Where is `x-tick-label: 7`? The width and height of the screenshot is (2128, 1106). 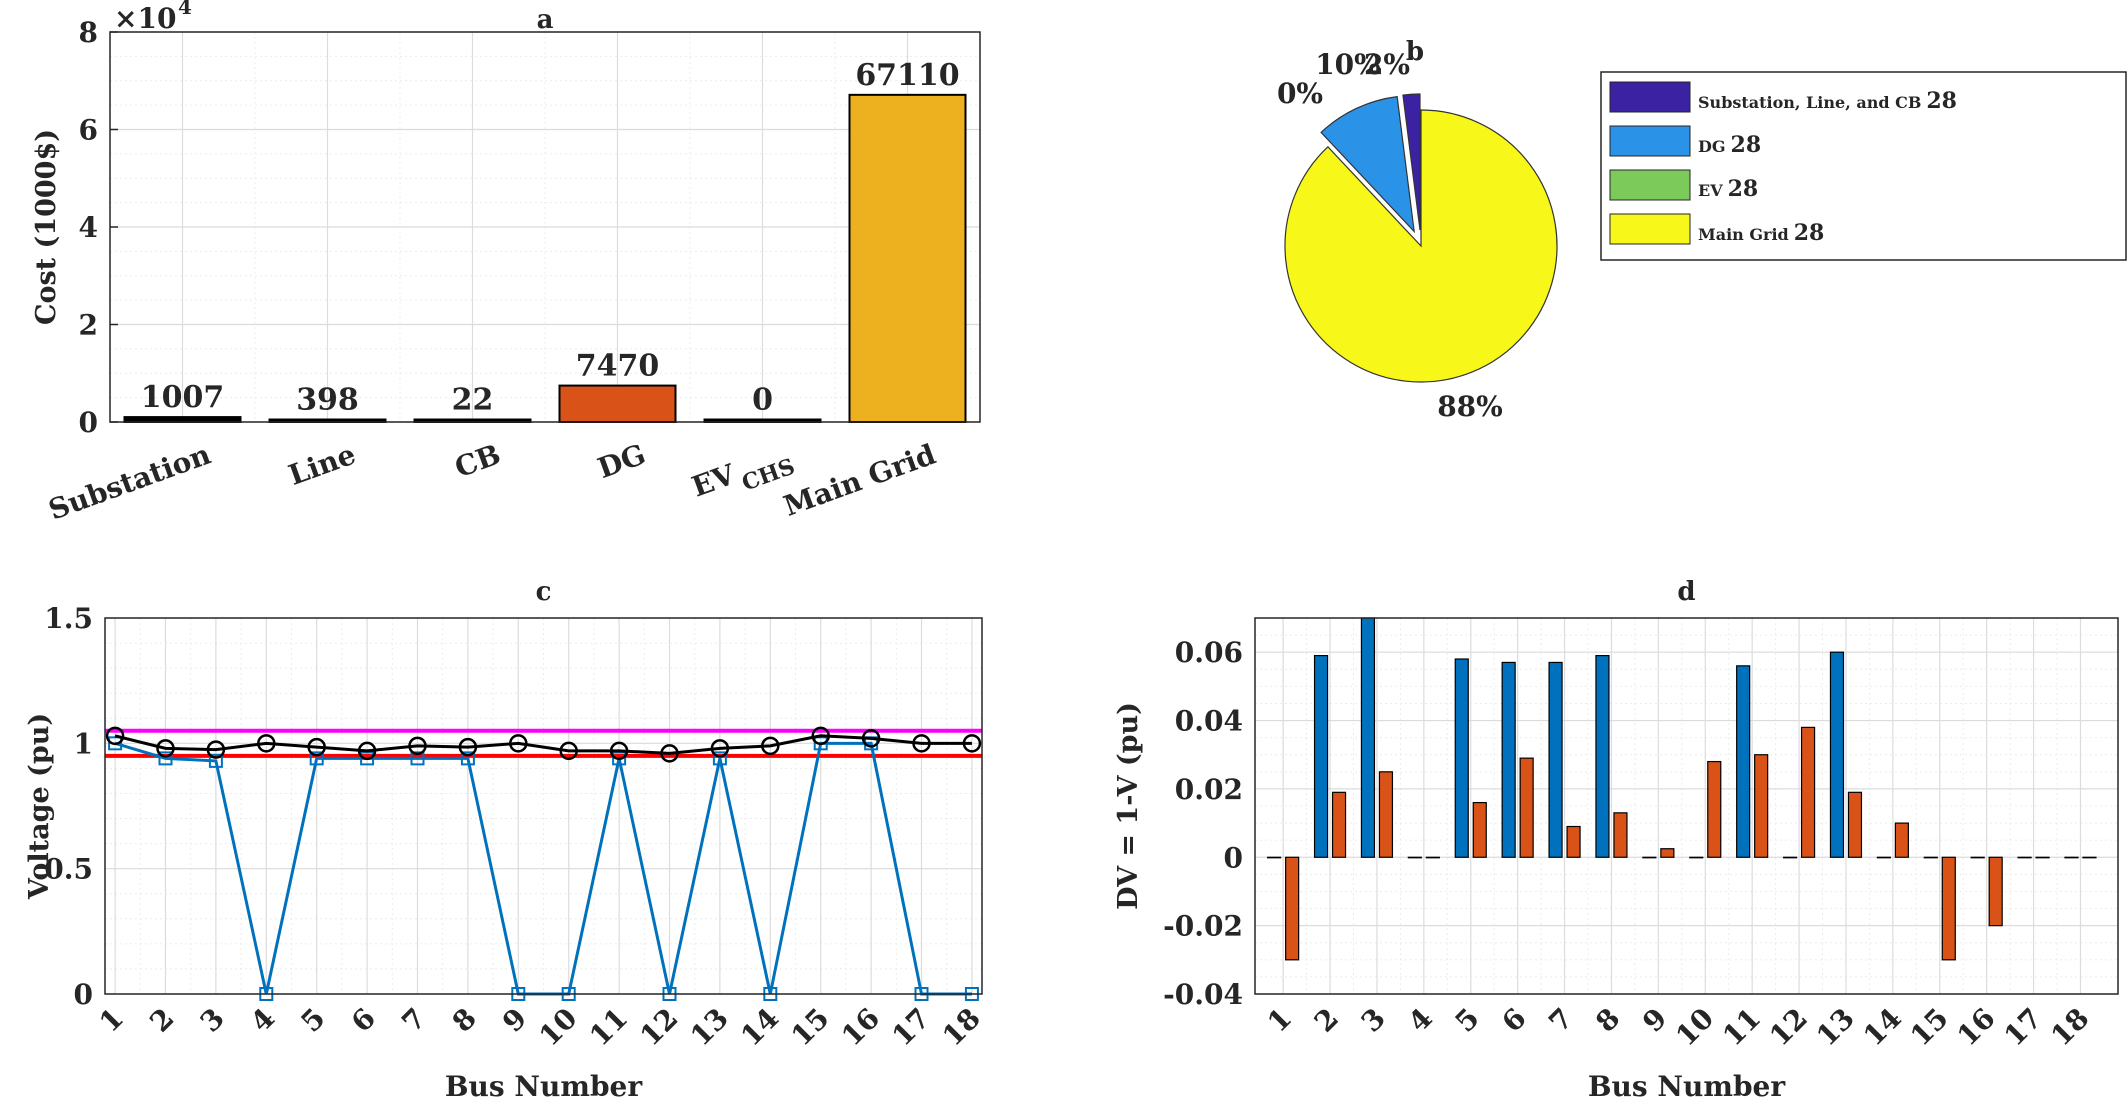
x-tick-label: 7 is located at coordinates (413, 1020).